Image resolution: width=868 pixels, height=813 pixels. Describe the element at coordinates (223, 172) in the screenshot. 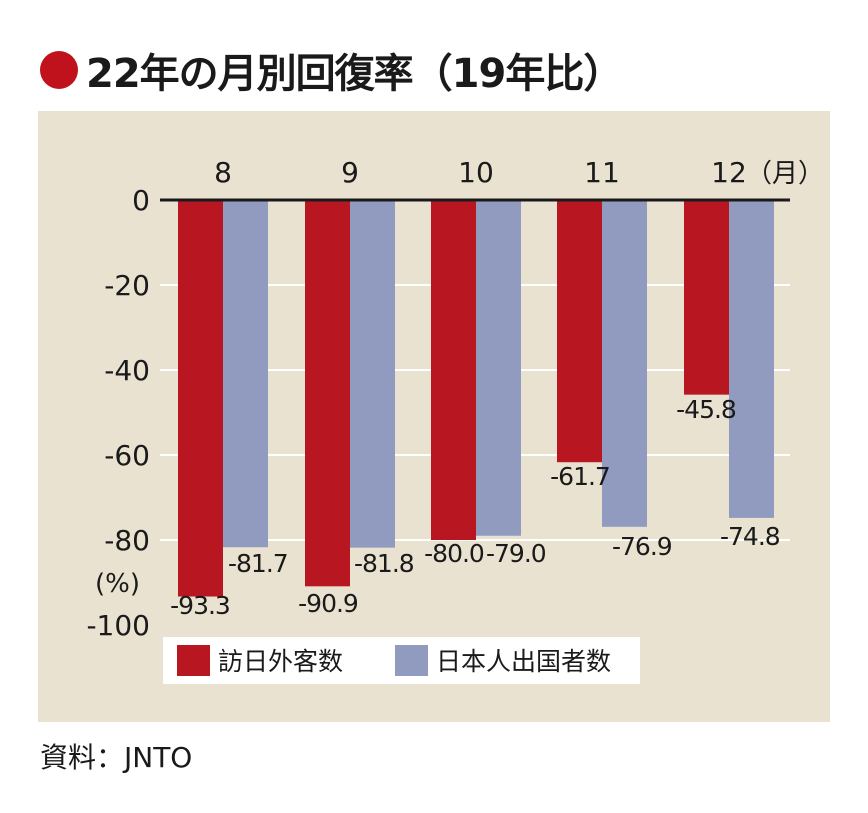

I see `x-tick-label: 8` at that location.